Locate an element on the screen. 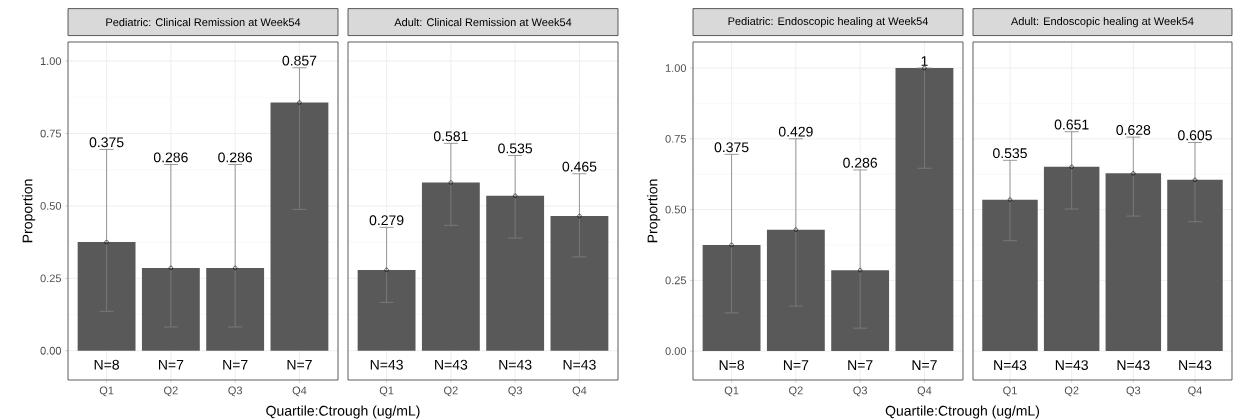  chart-title: Pediatric: Endoscopic healing at Week54 is located at coordinates (828, 22).